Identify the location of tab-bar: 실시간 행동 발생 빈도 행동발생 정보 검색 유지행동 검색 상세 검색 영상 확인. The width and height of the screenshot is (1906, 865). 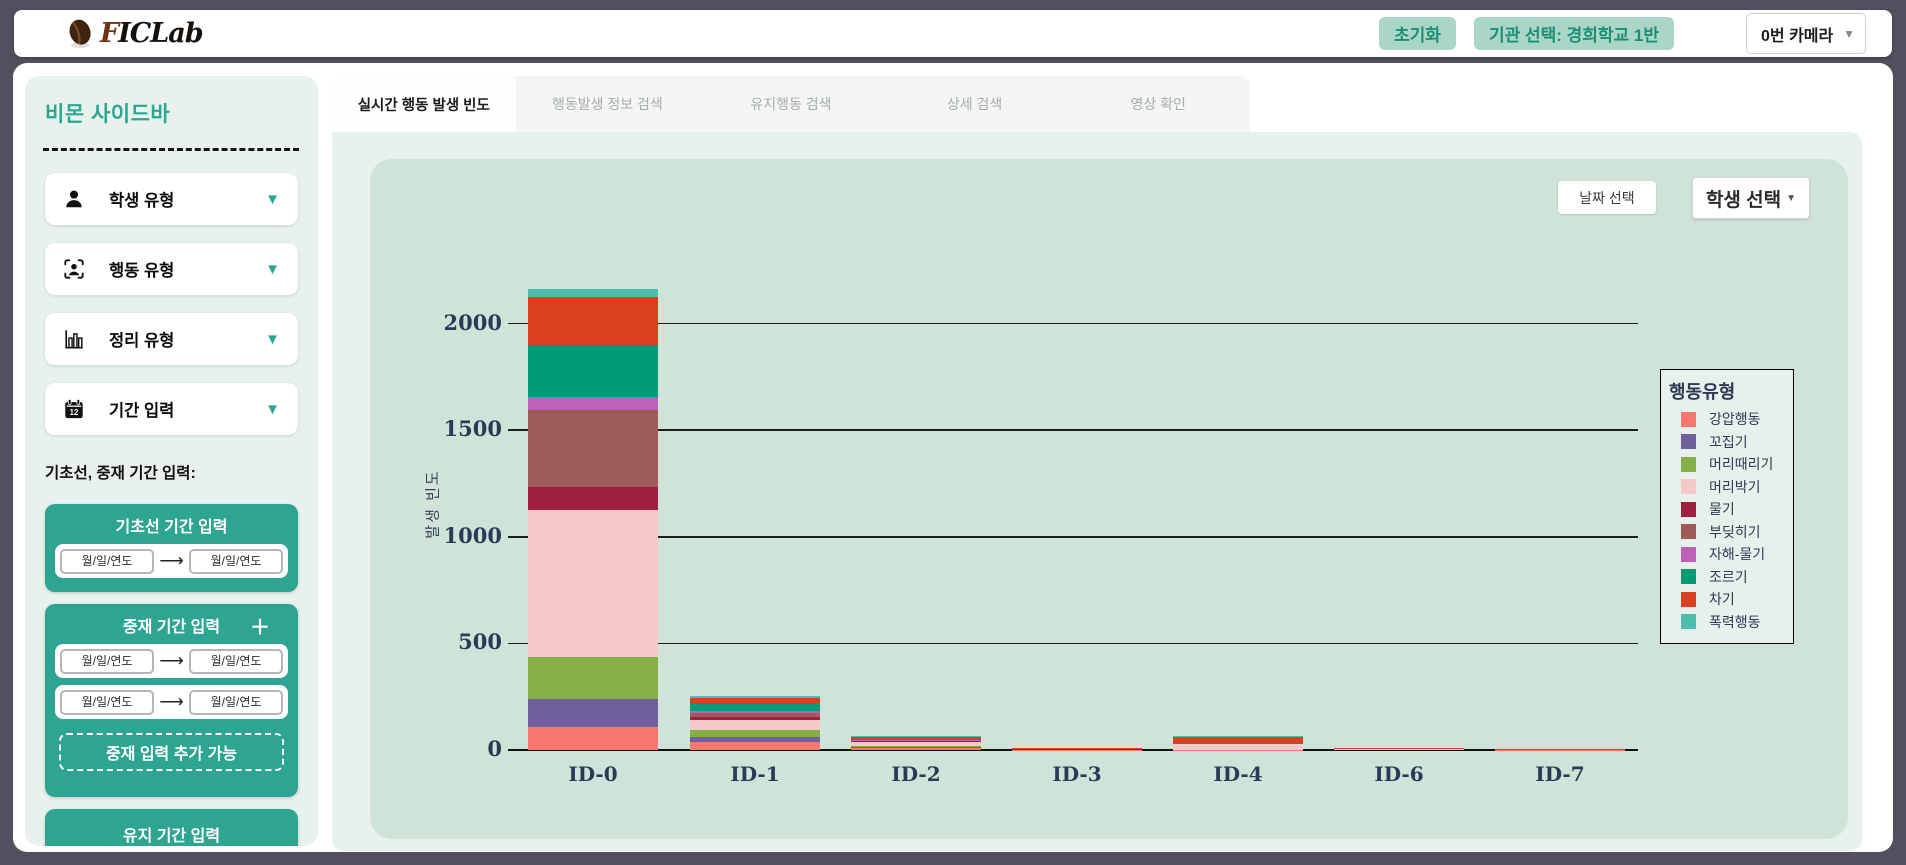
(791, 104).